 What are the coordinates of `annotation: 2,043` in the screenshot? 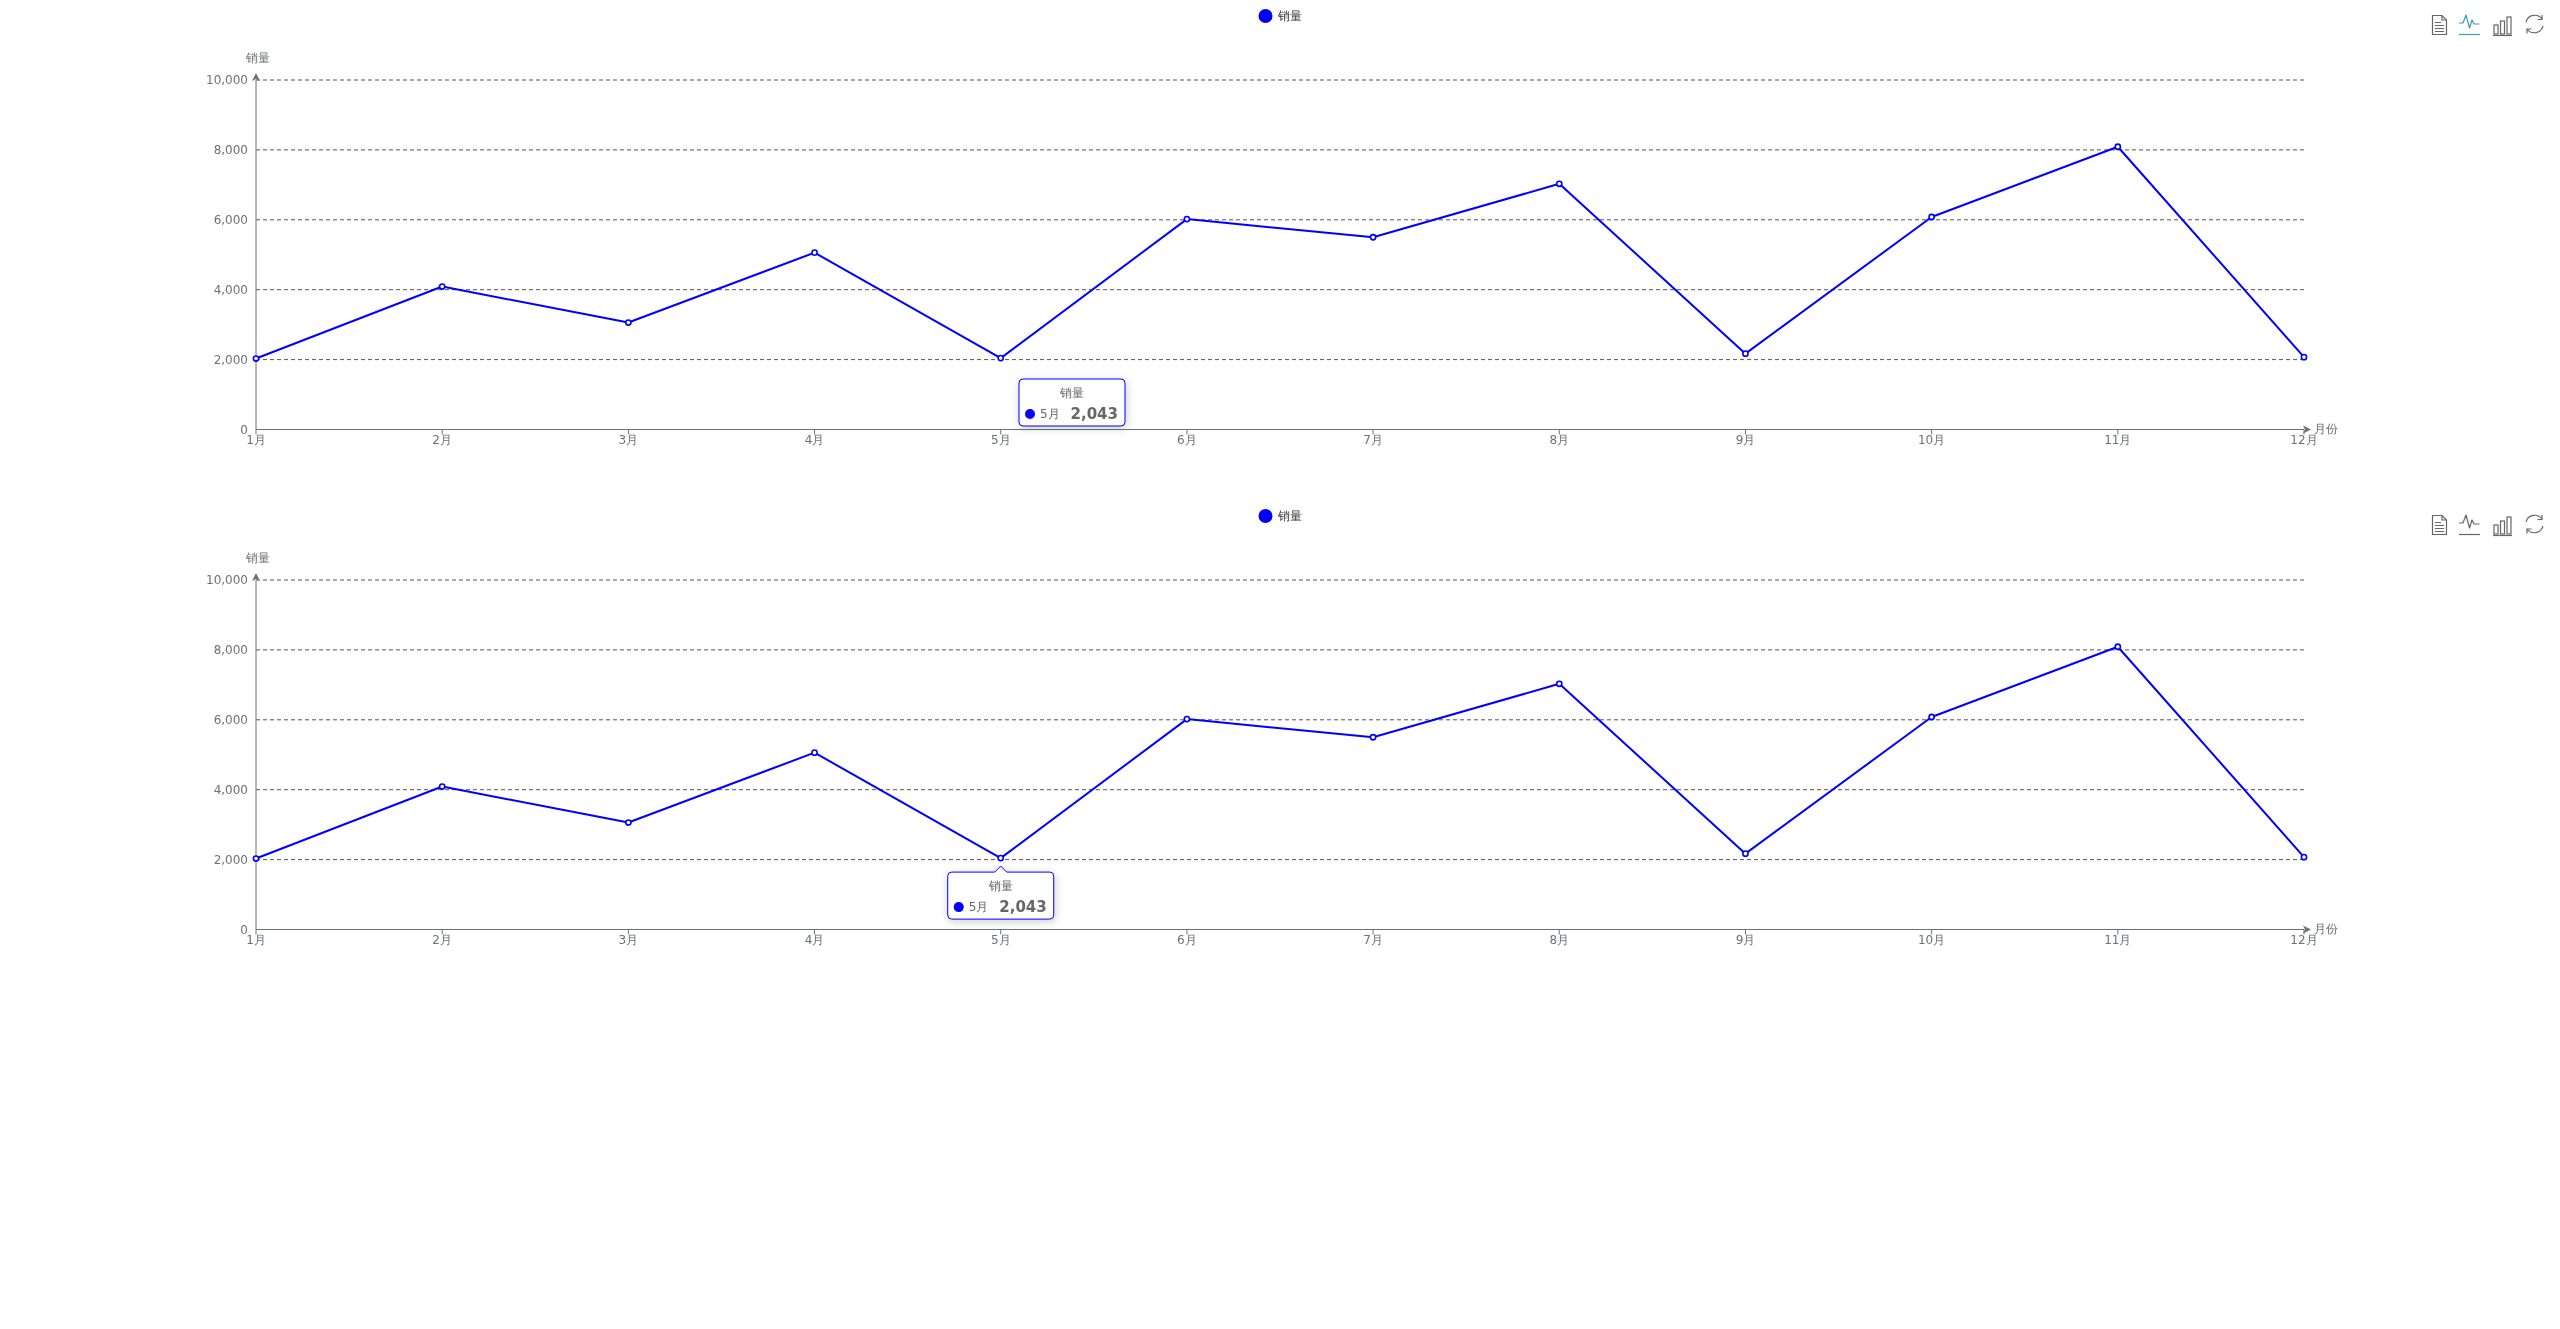 It's located at (1094, 413).